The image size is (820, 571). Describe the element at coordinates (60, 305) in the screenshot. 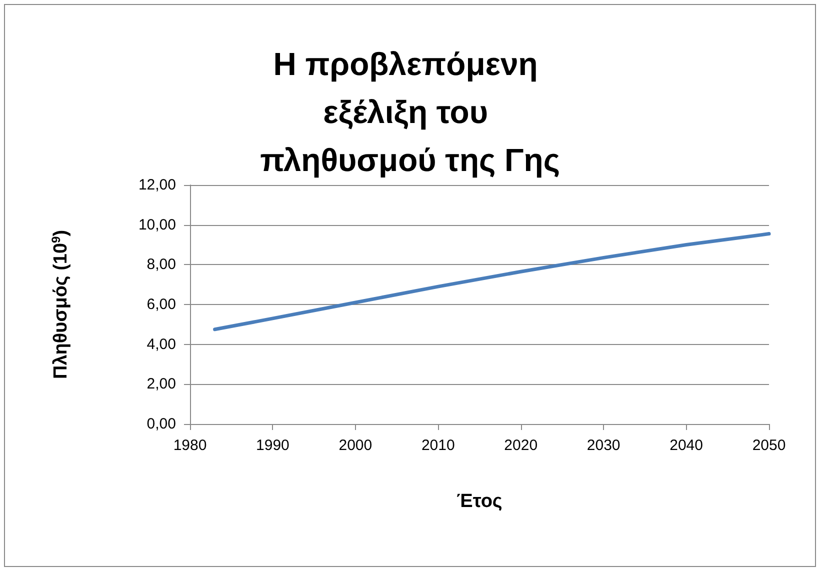

I see `y-axis-title: Πληθυσμός (109)` at that location.